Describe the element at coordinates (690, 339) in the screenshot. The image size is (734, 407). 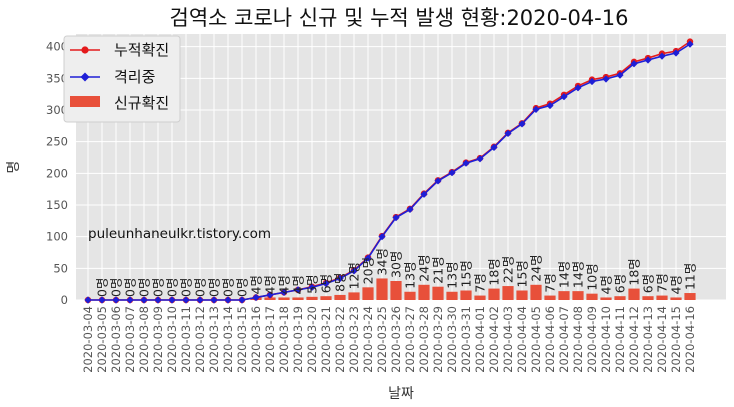
I see `x-tick-label: 2020-04-16` at that location.